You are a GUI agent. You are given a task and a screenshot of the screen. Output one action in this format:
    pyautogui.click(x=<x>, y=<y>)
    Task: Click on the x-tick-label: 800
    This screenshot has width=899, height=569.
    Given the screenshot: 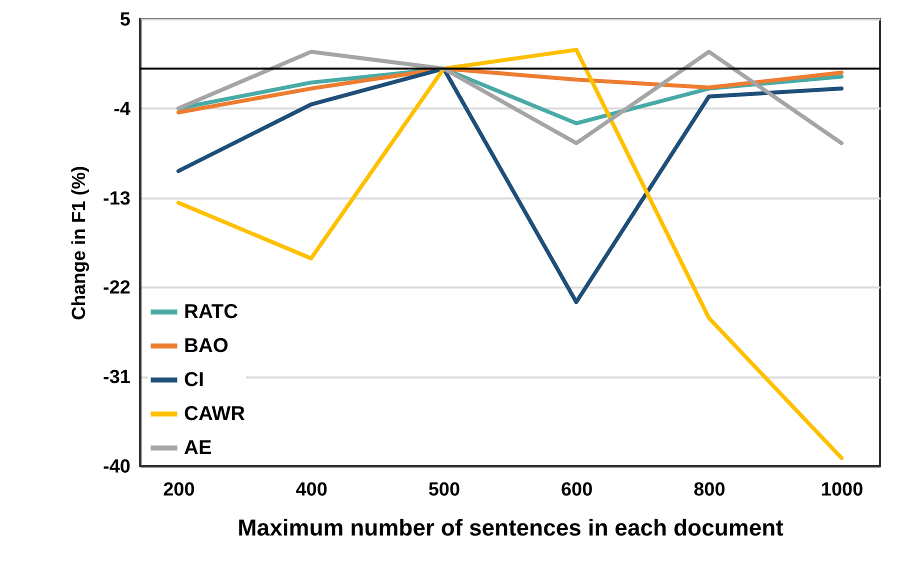 What is the action you would take?
    pyautogui.click(x=710, y=490)
    